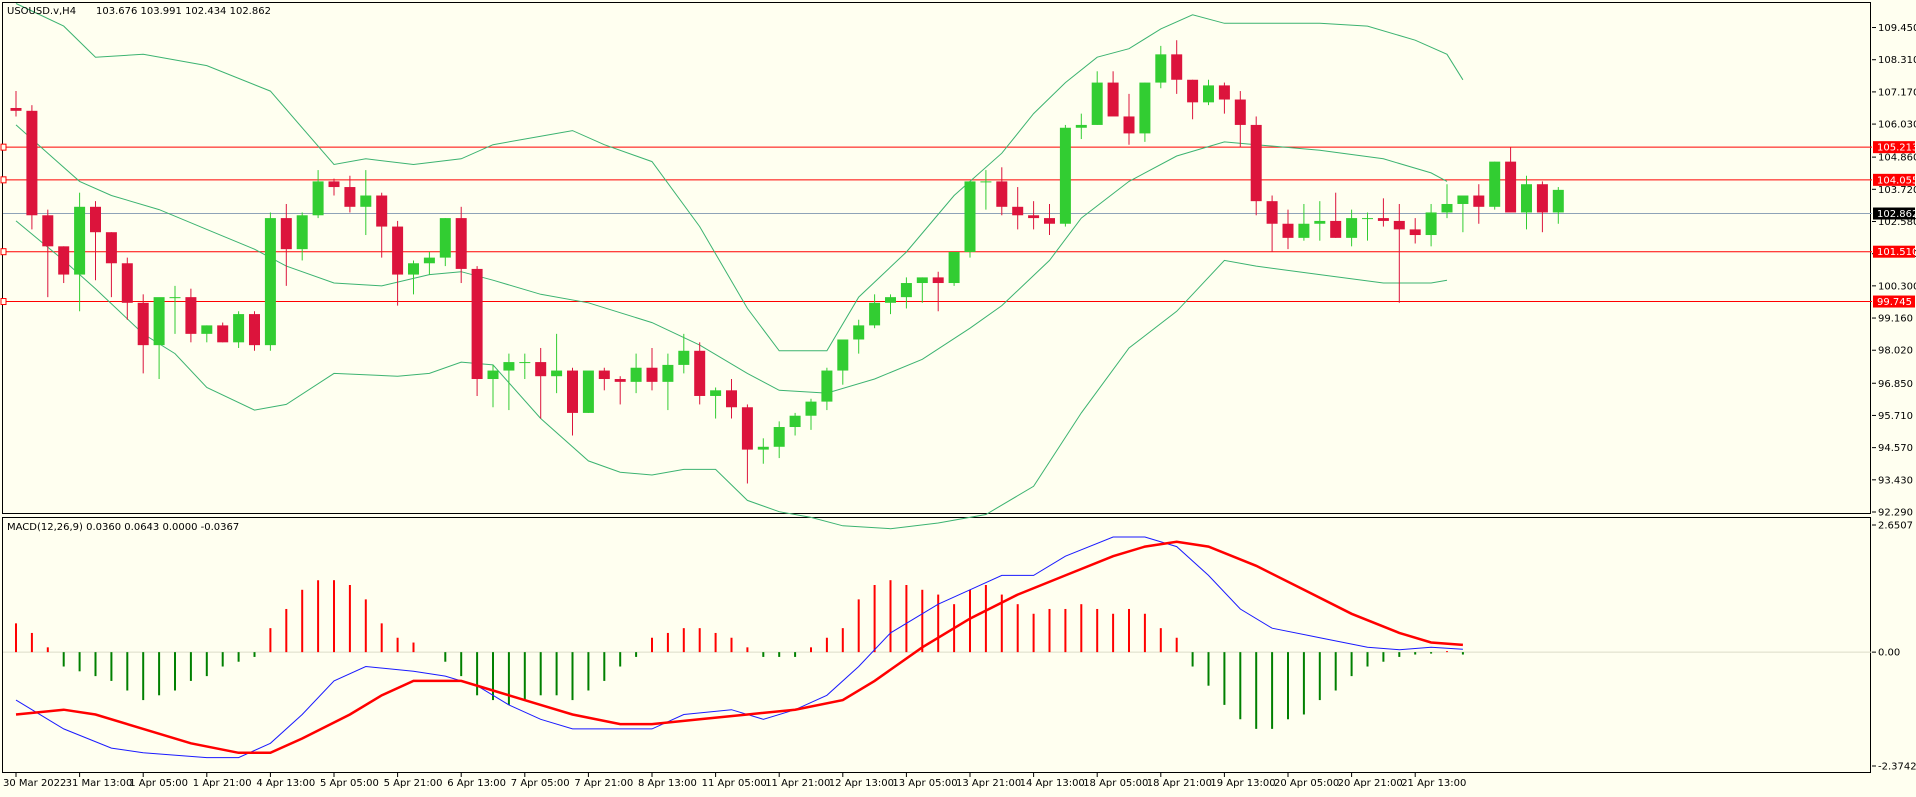 Image resolution: width=1916 pixels, height=797 pixels. Describe the element at coordinates (349, 783) in the screenshot. I see `time-tick-label: 5 Apr 05:00` at that location.